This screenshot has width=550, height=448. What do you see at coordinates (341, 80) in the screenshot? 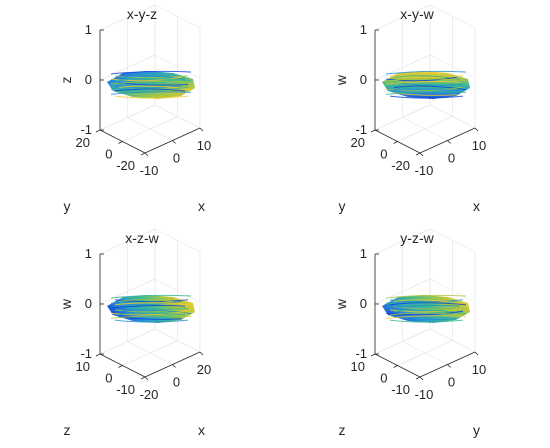
I see `z-axis-label: w` at bounding box center [341, 80].